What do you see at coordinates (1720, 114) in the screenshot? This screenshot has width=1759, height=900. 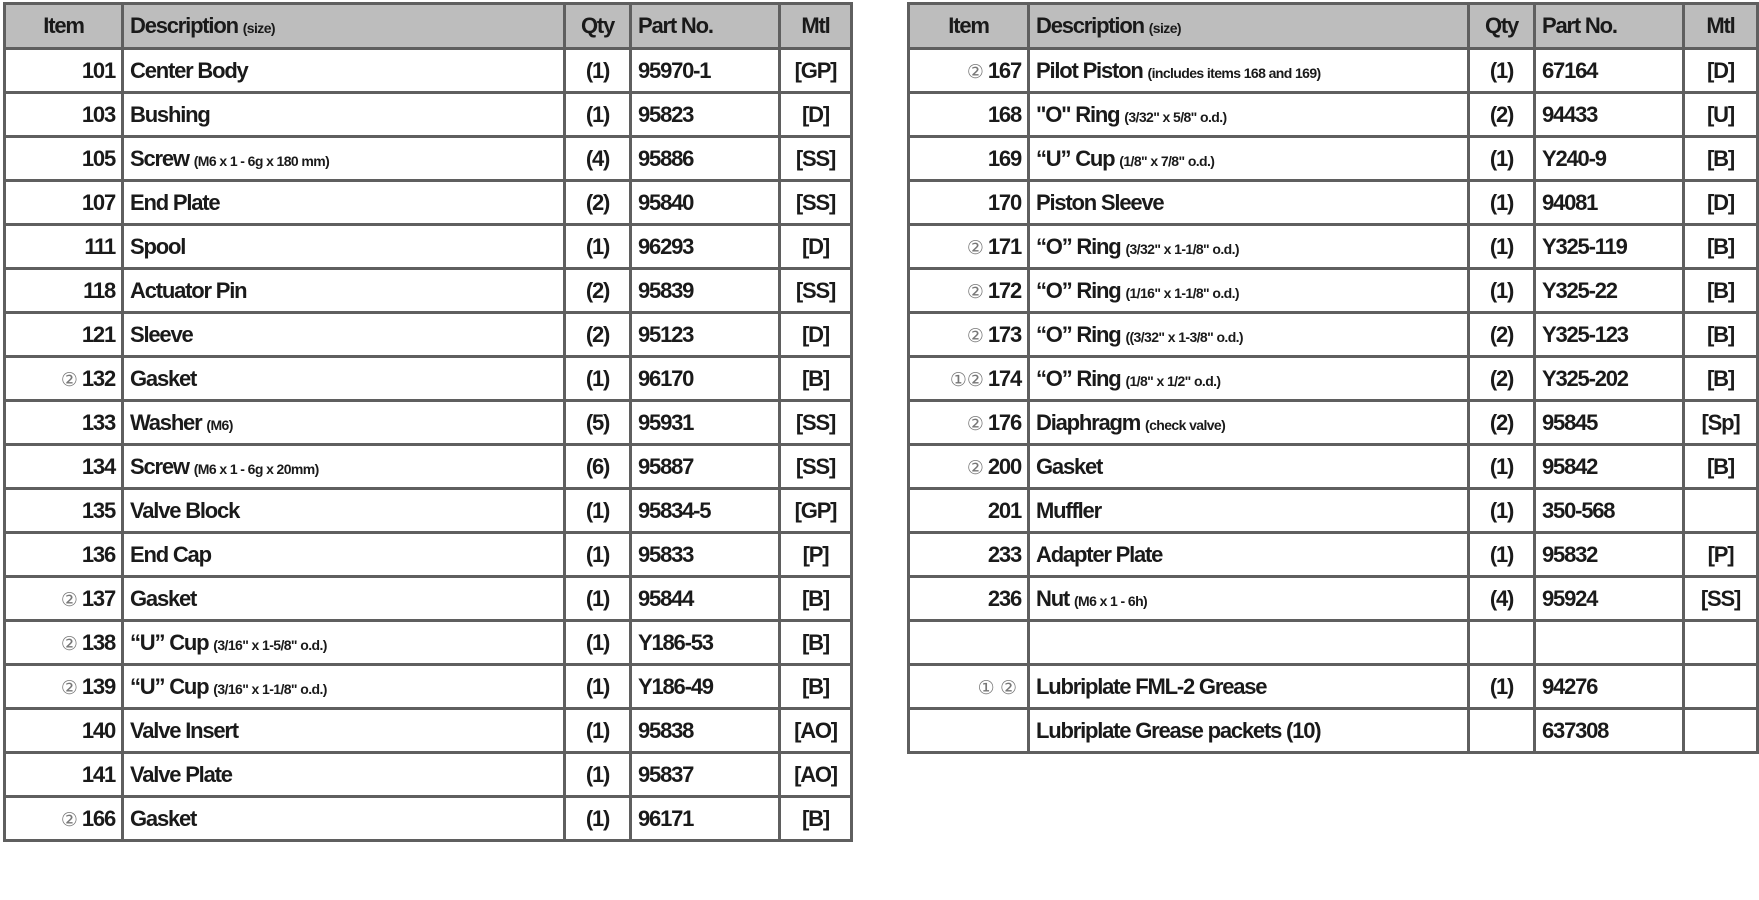 I see `cell-mtl: [U]` at bounding box center [1720, 114].